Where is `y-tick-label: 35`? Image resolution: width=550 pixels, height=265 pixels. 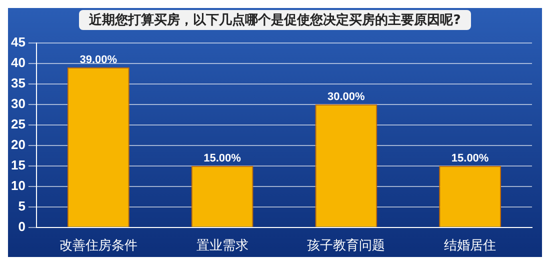 y-tick-label: 35 is located at coordinates (18, 82).